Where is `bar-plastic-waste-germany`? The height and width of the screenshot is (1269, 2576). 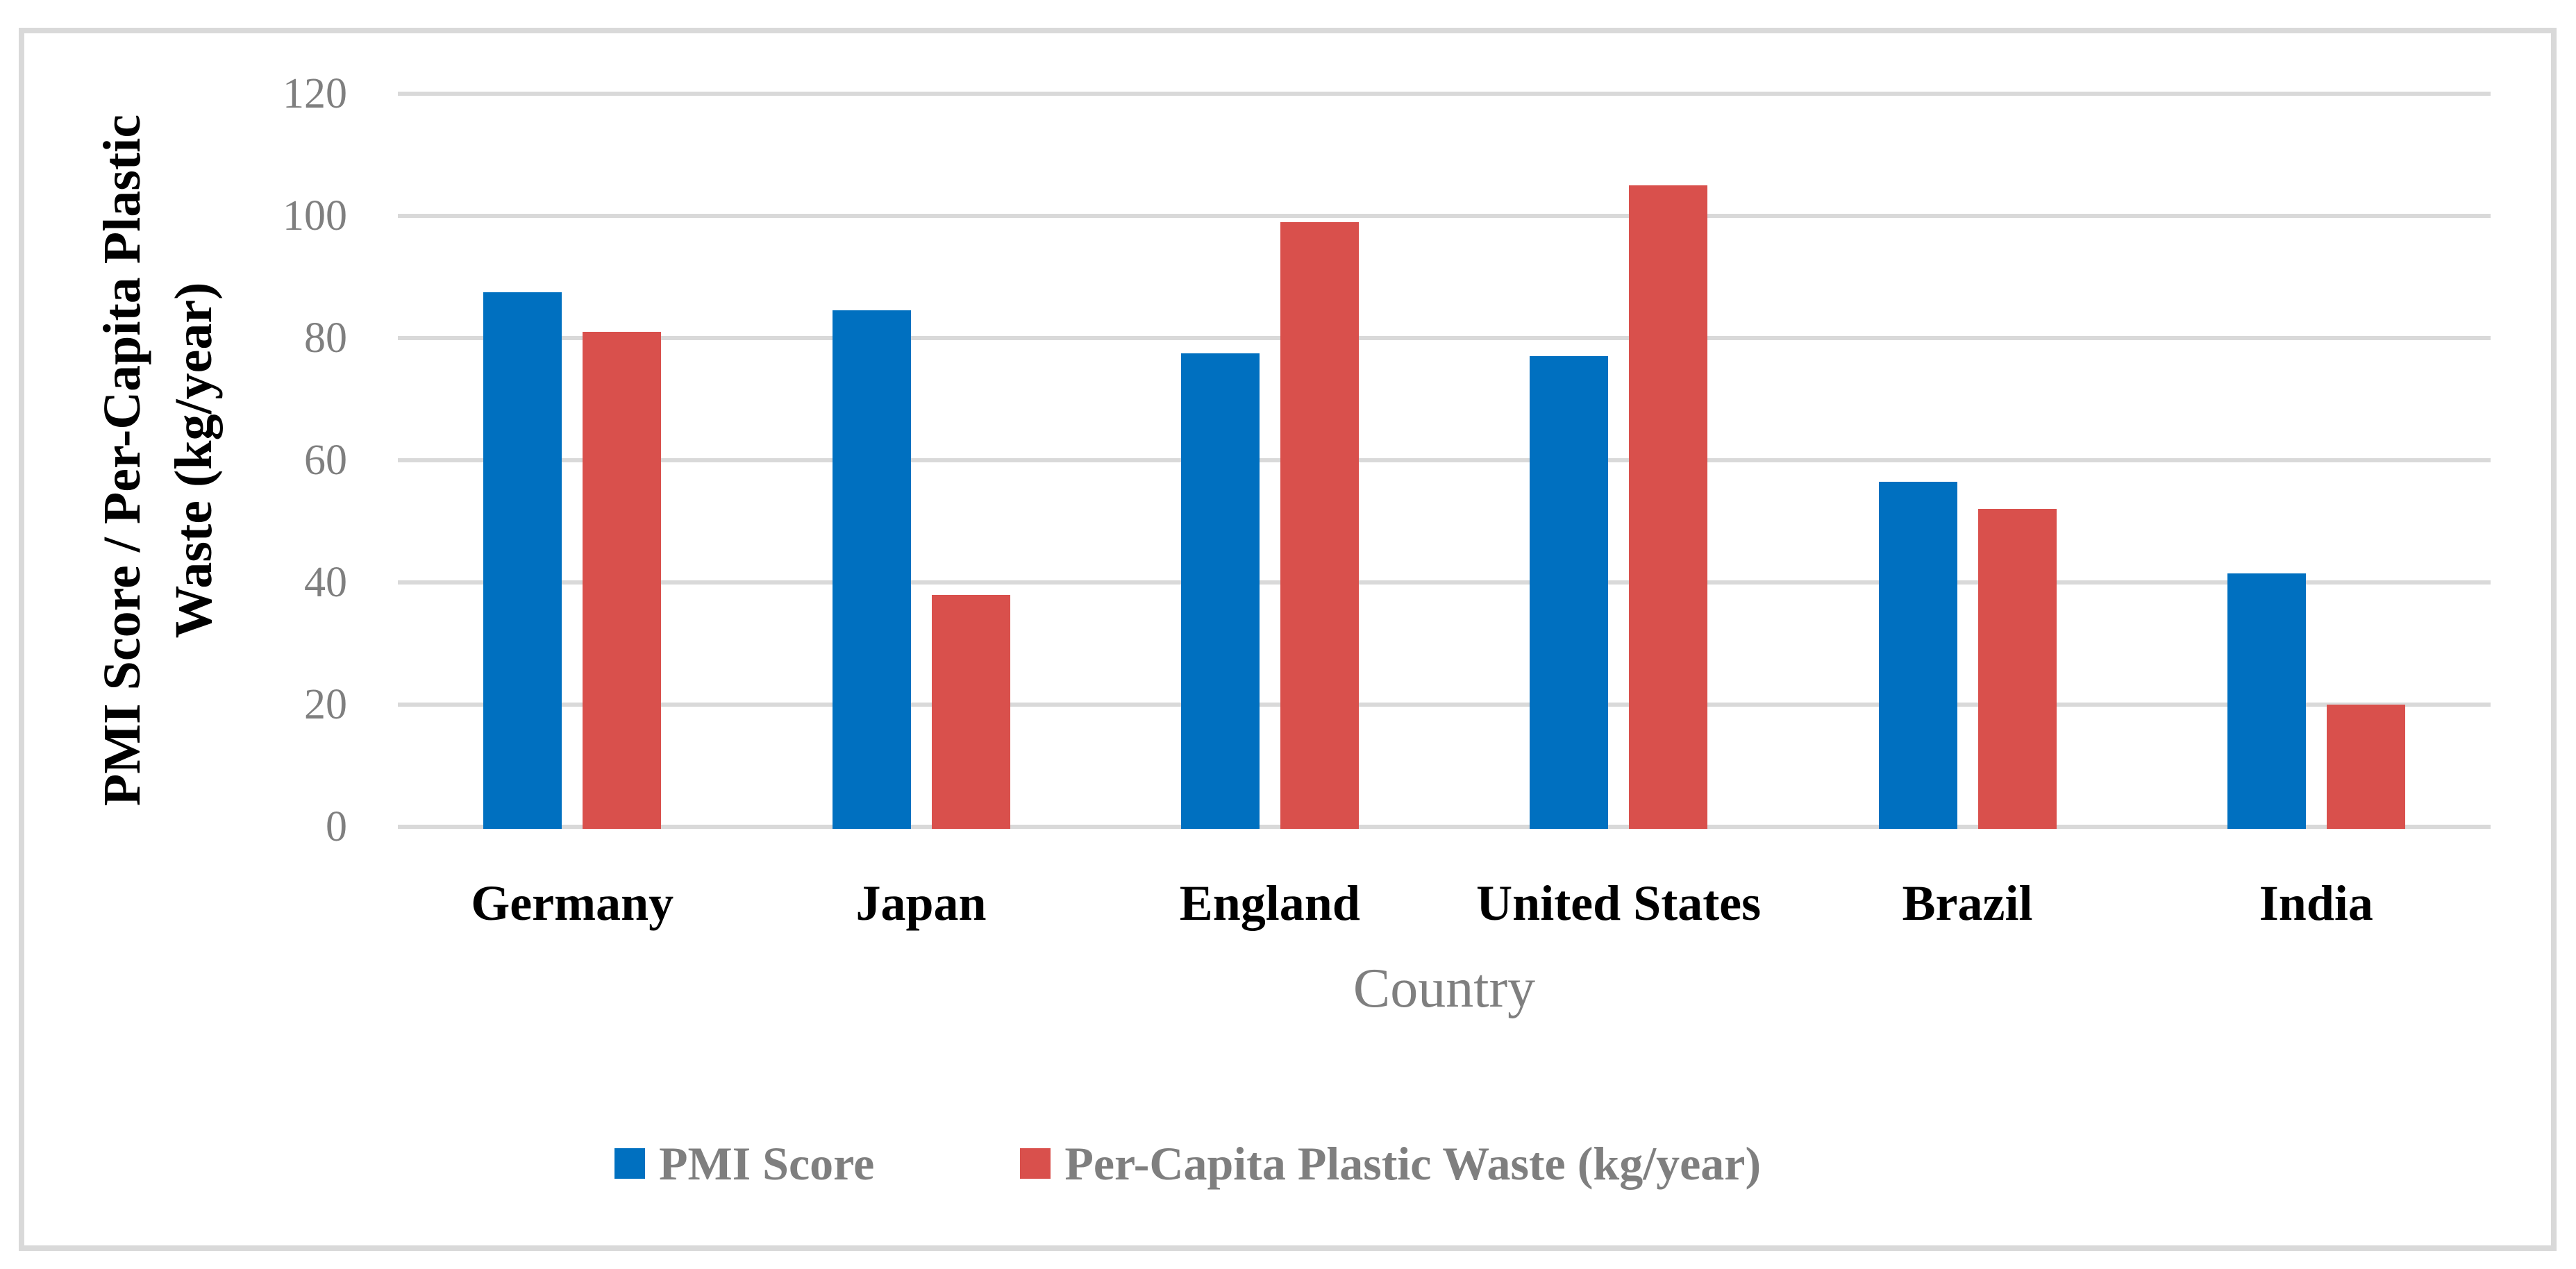 bar-plastic-waste-germany is located at coordinates (622, 580).